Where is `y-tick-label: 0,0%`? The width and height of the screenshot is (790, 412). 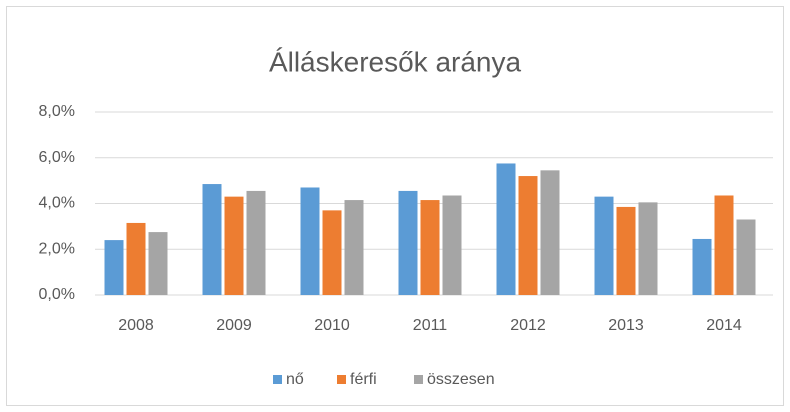 y-tick-label: 0,0% is located at coordinates (57, 294).